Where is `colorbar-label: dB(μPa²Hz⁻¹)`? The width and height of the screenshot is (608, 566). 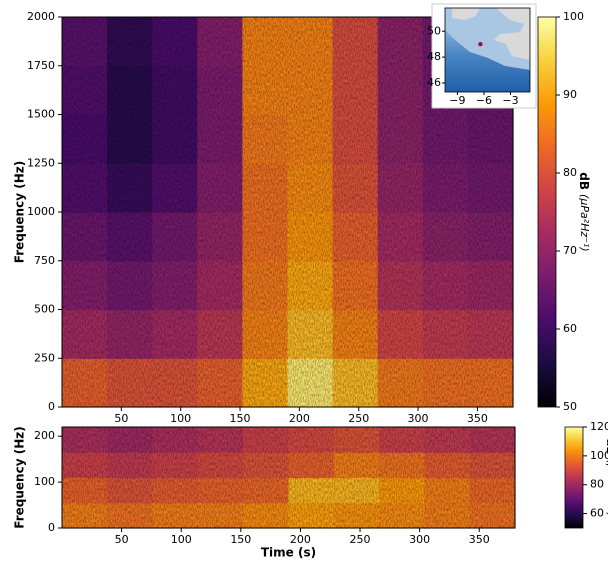 colorbar-label: dB(μPa²Hz⁻¹) is located at coordinates (606, 477).